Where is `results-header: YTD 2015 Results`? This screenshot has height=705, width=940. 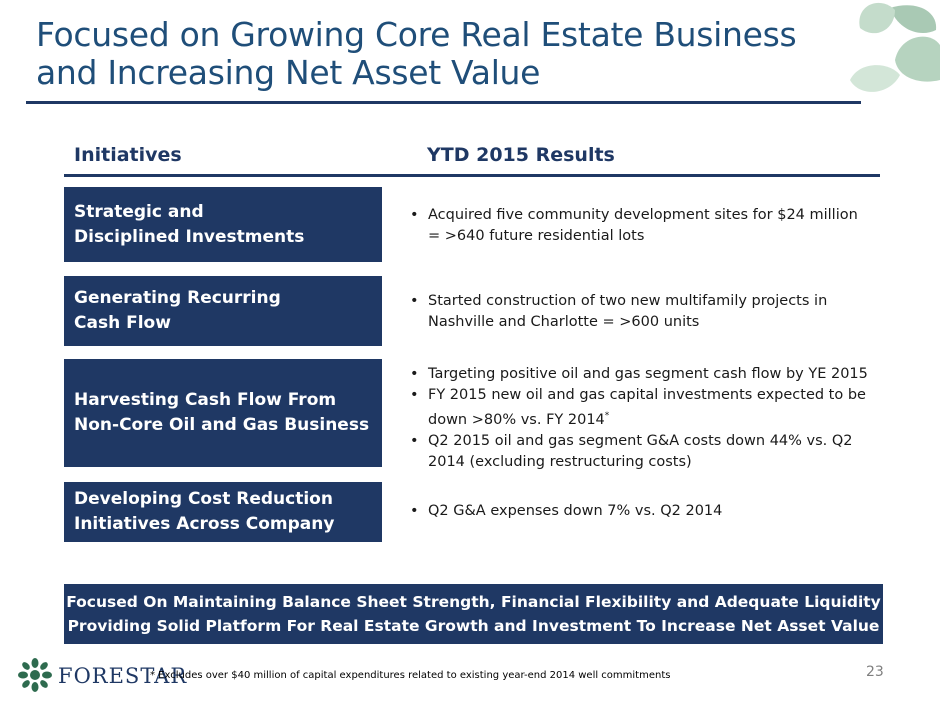
results-header: YTD 2015 Results is located at coordinates (521, 155).